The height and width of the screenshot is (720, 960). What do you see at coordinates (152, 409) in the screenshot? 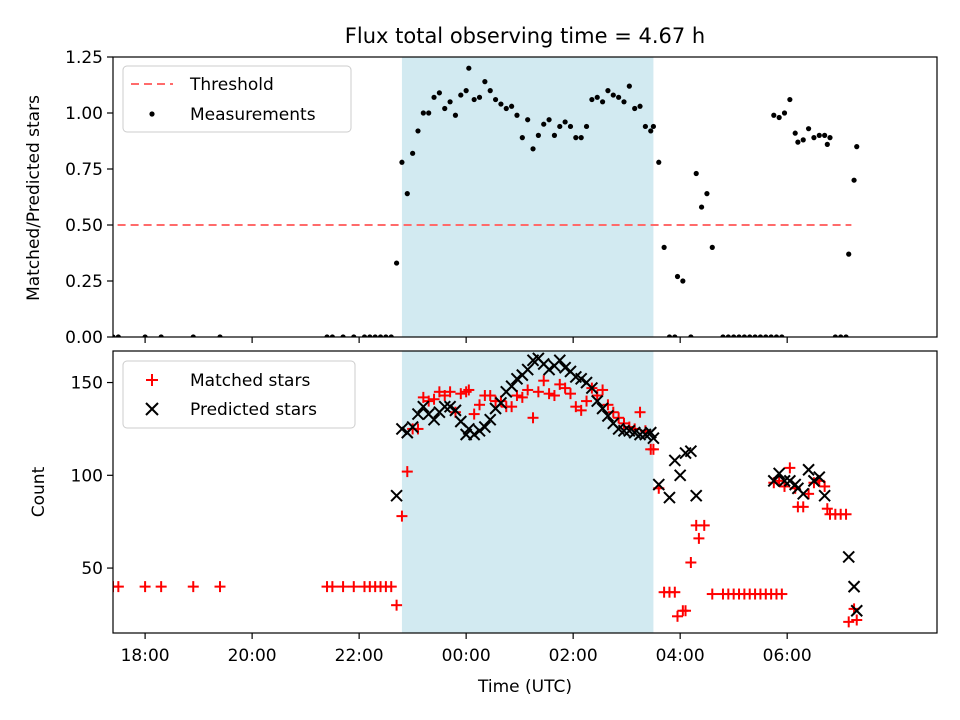
I see `legend-predicted-swatch` at bounding box center [152, 409].